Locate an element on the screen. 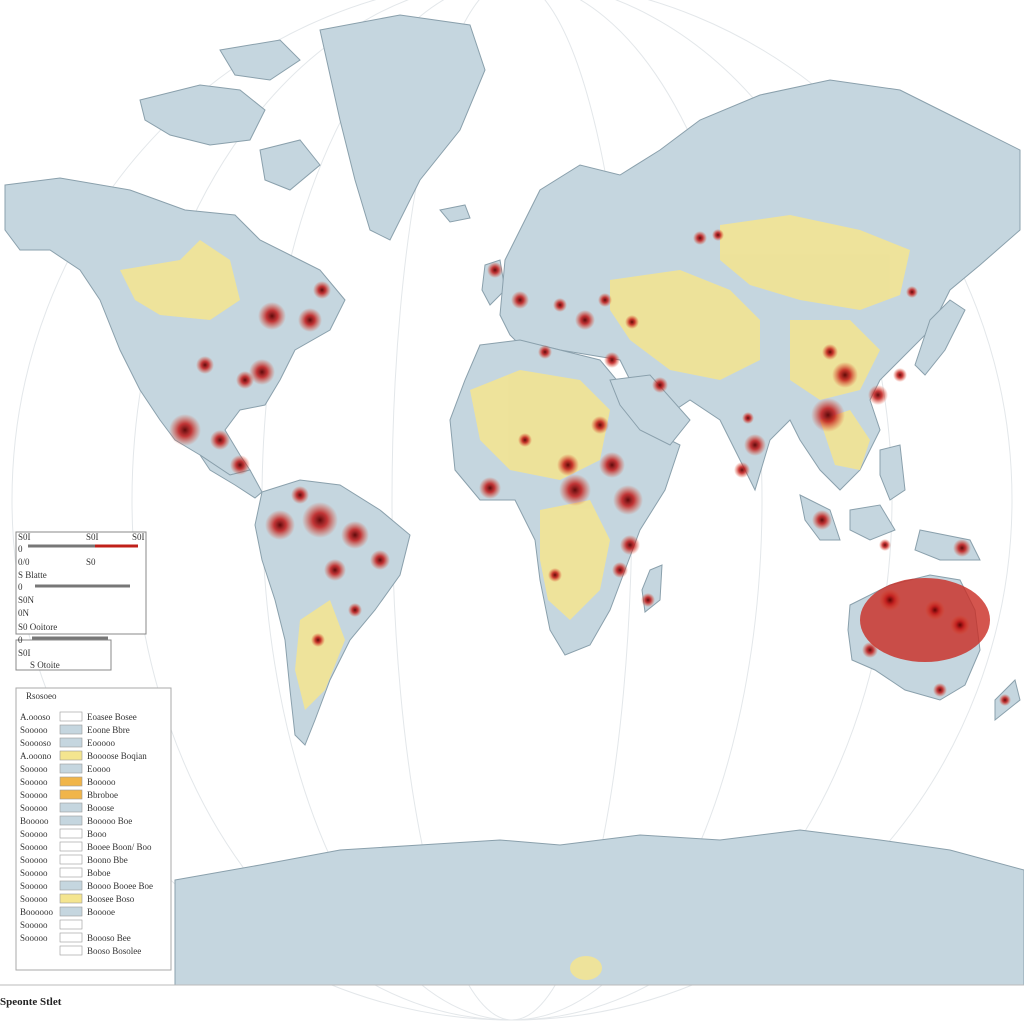 This screenshot has width=1024, height=1024. japan is located at coordinates (940, 337).